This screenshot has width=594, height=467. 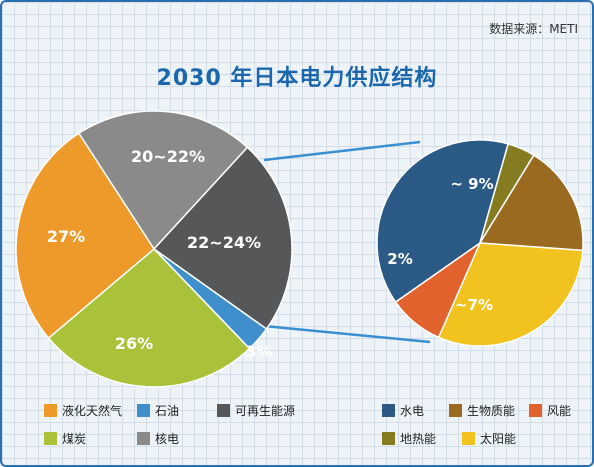 I want to click on slice-label: 2%, so click(x=399, y=259).